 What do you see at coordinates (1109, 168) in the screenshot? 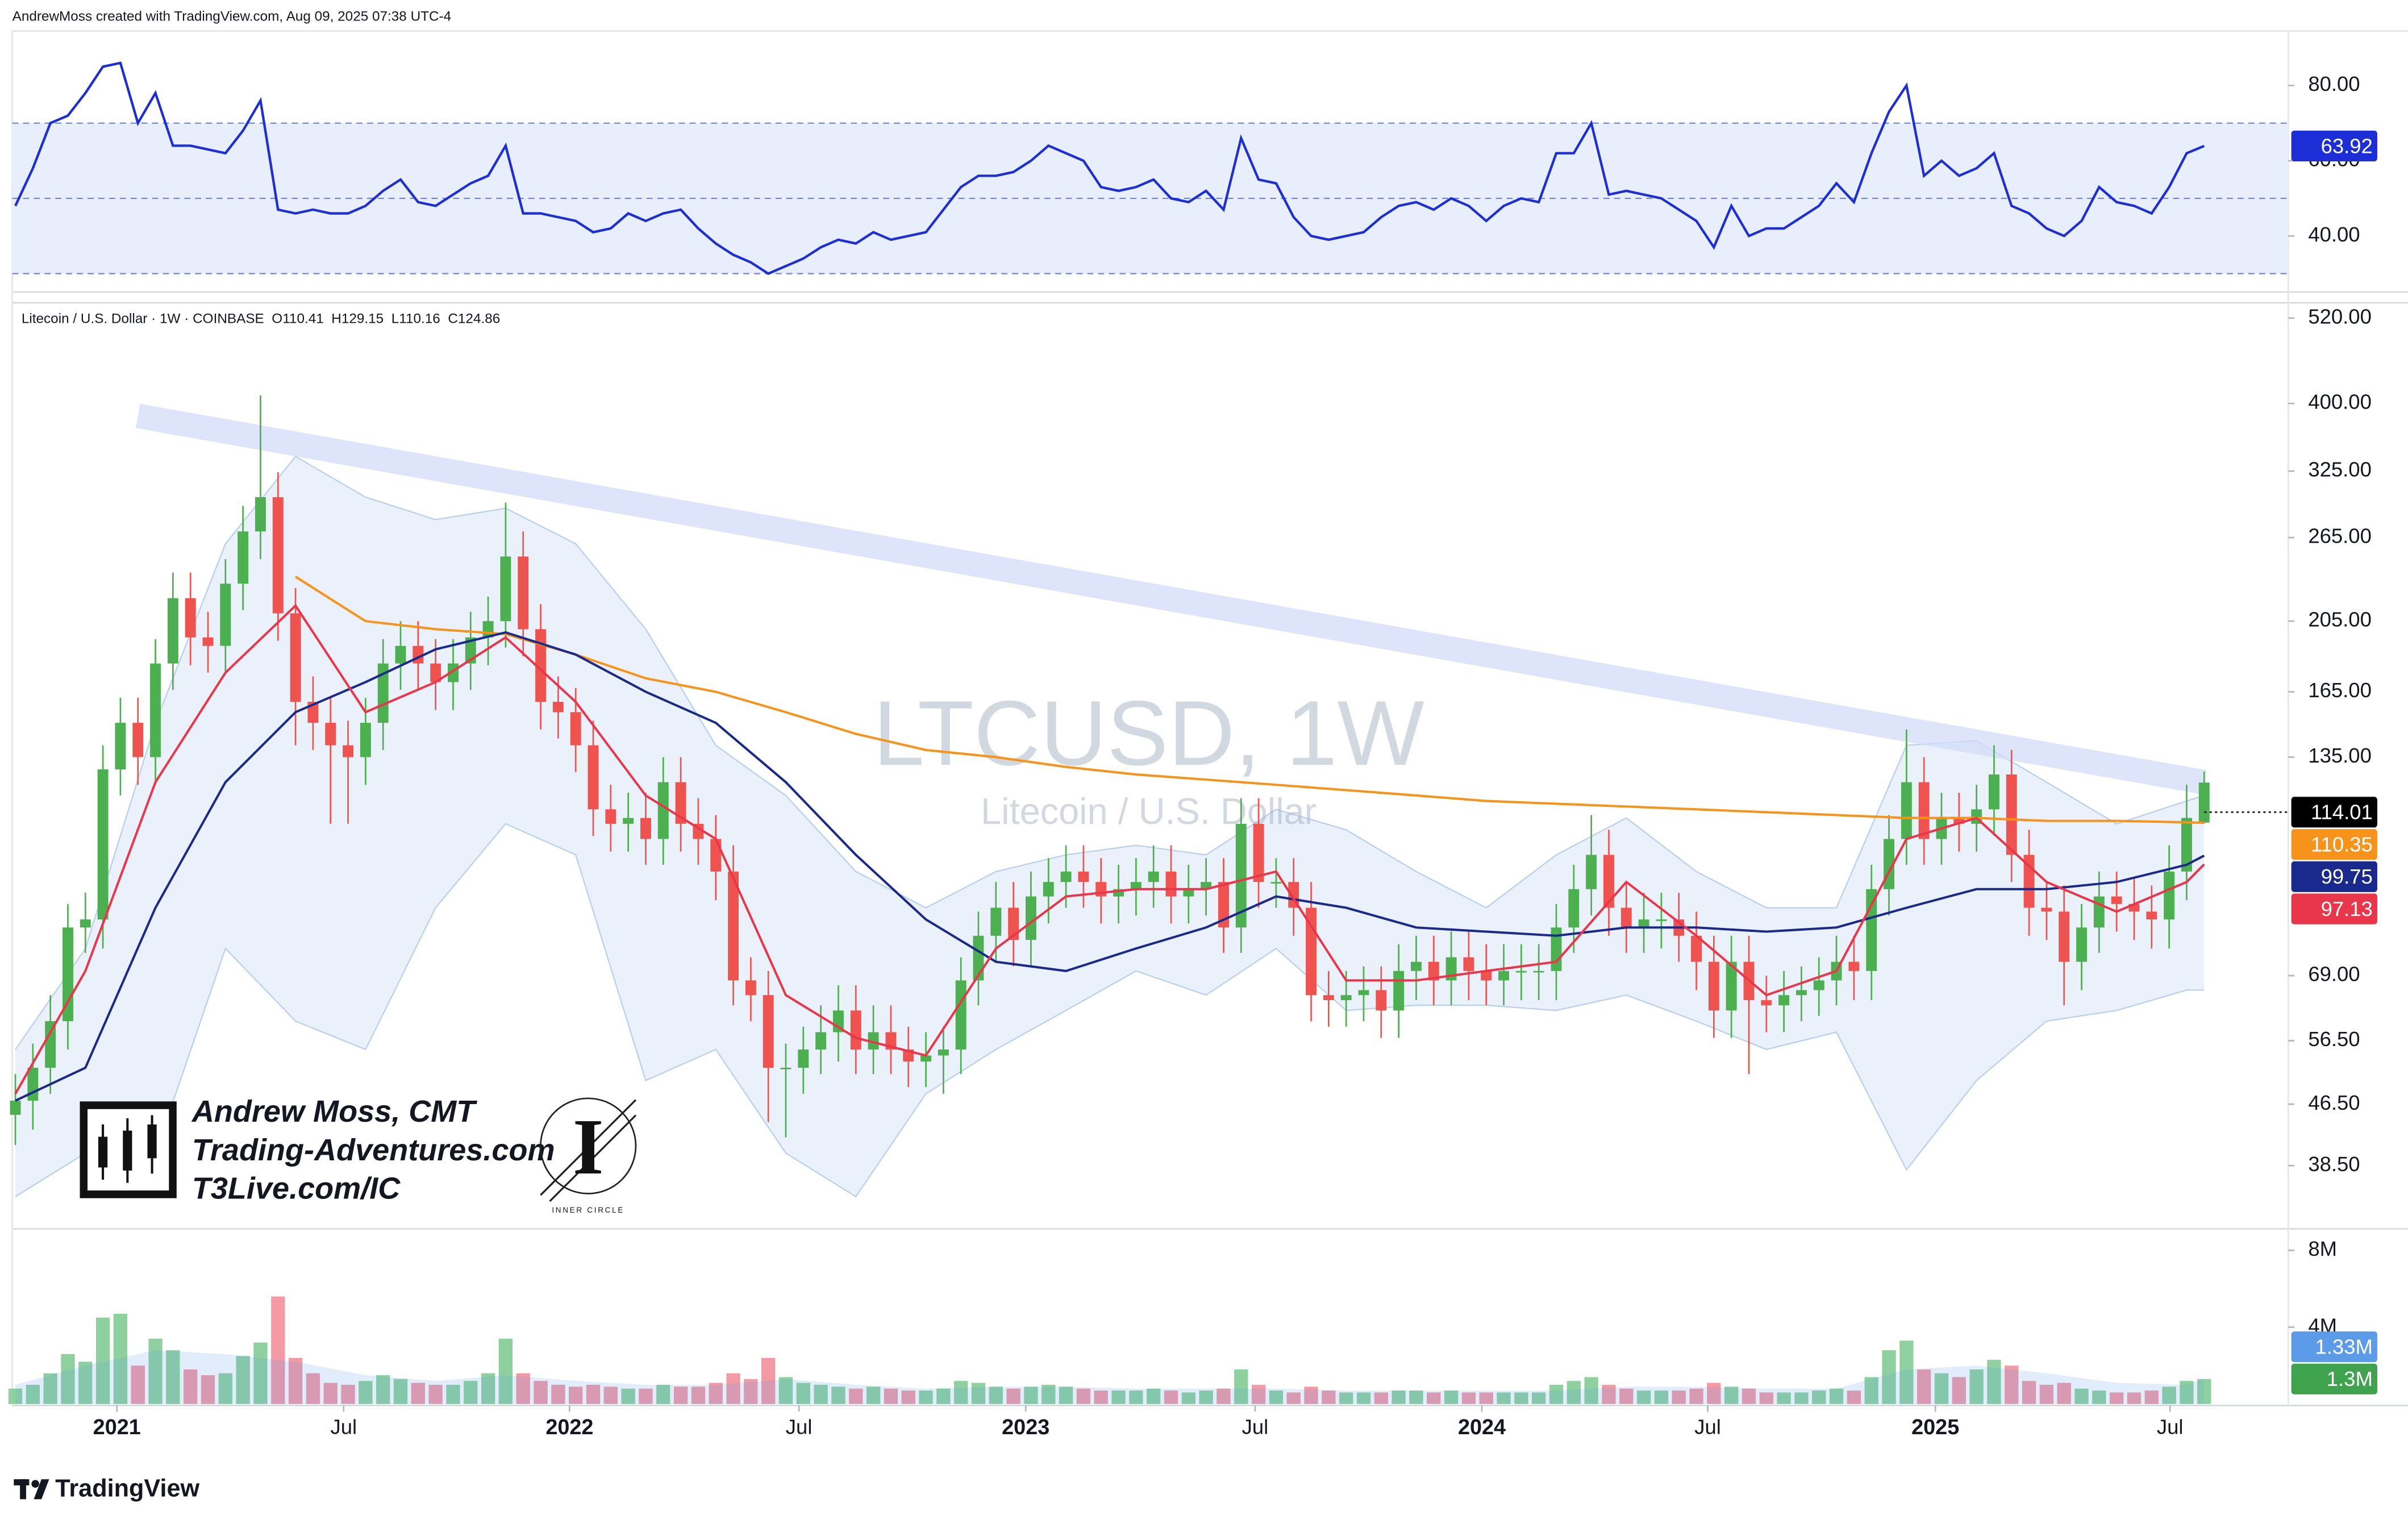
I see `rsi-line` at bounding box center [1109, 168].